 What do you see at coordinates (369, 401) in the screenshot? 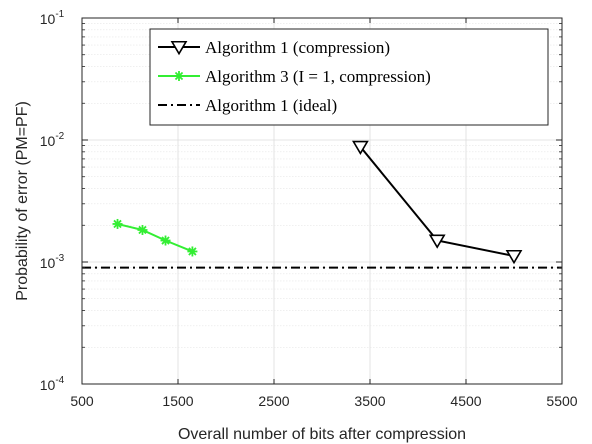
I see `x-tick-label: 3500` at bounding box center [369, 401].